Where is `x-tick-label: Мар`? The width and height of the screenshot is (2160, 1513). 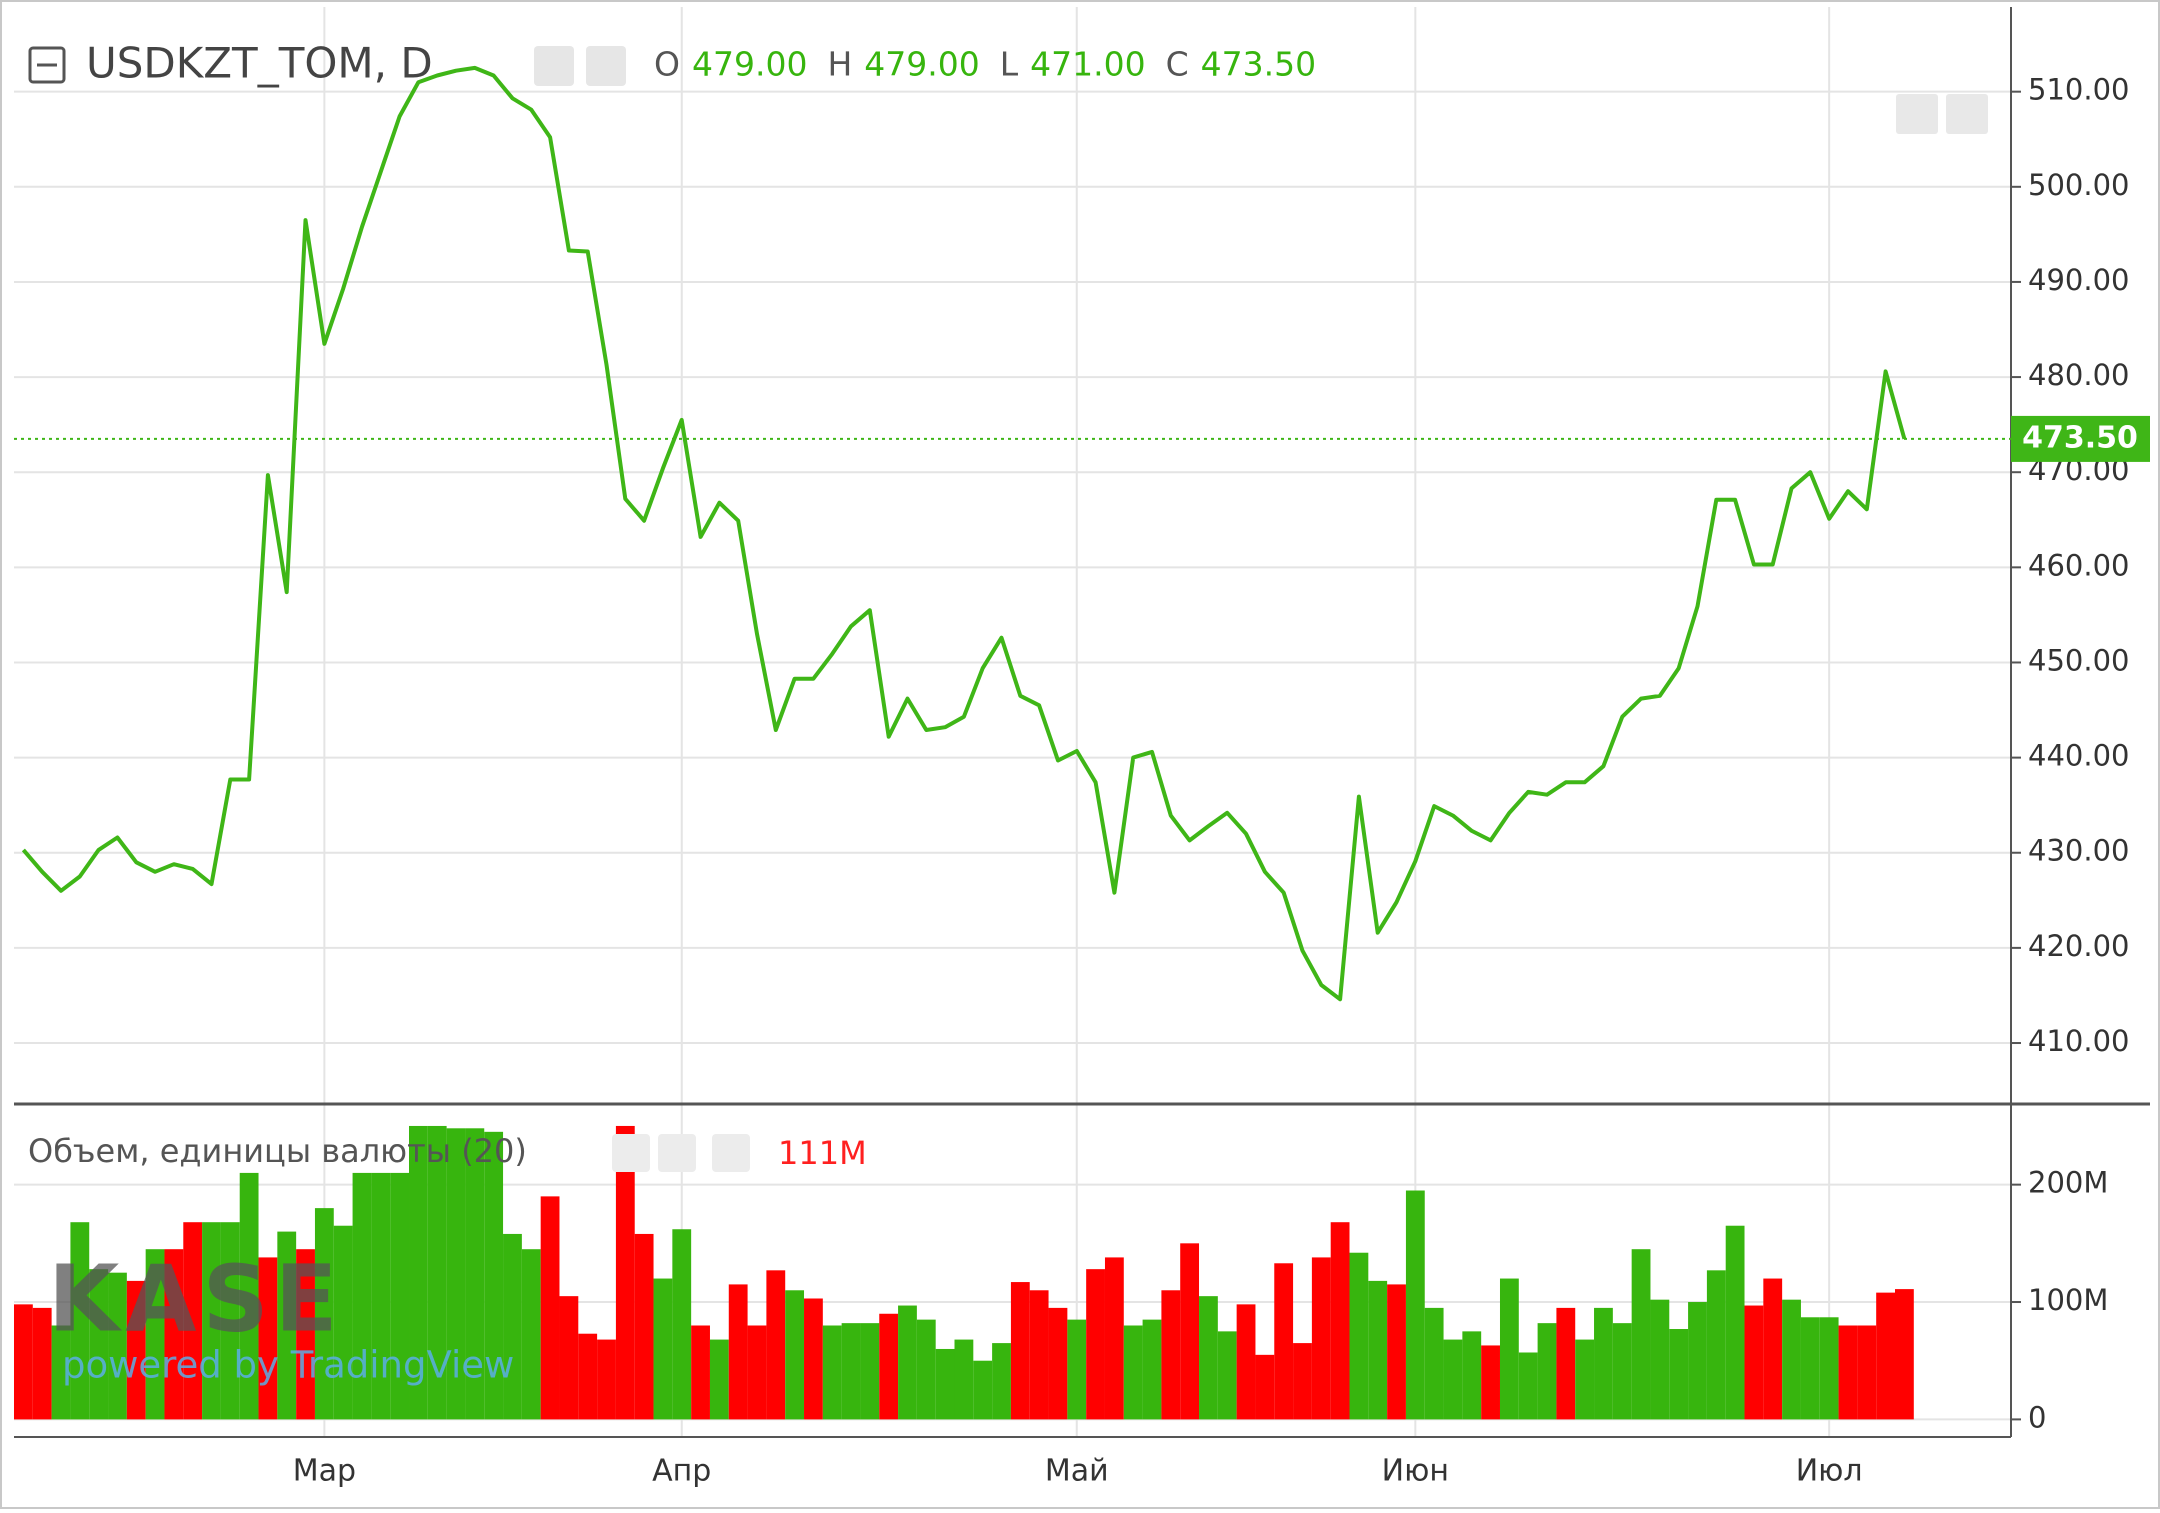 x-tick-label: Мар is located at coordinates (324, 1471).